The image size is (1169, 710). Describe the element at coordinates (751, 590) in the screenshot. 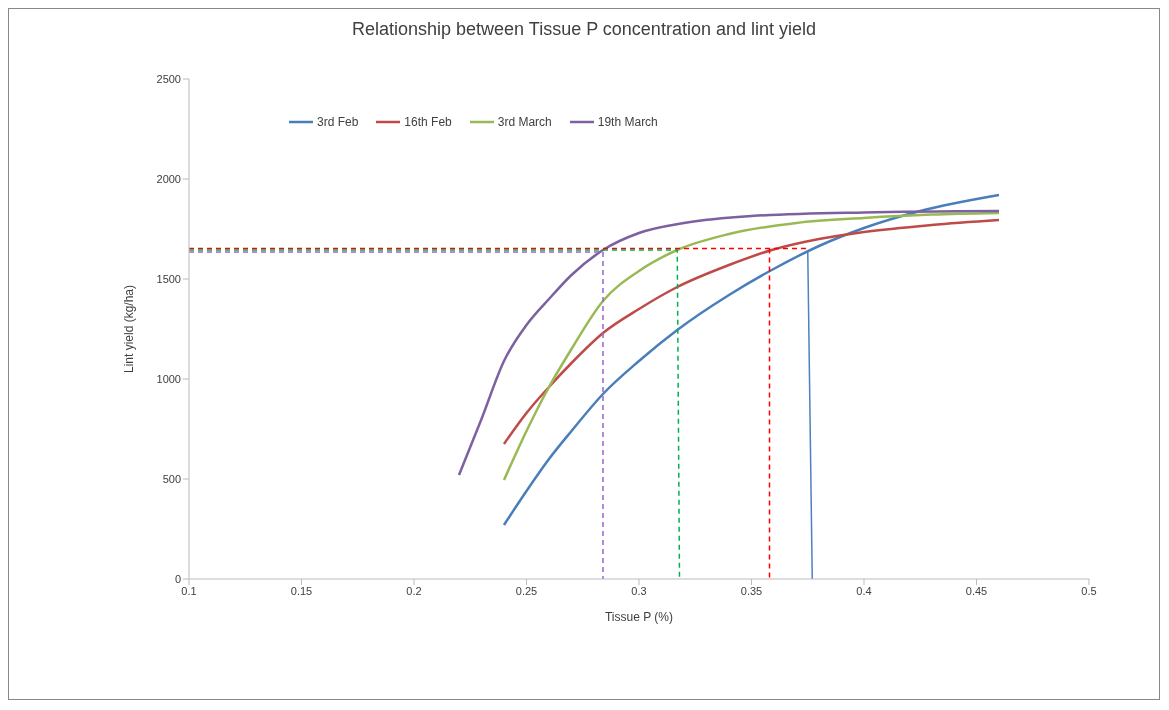

I see `x-tick-label: 0.35` at that location.